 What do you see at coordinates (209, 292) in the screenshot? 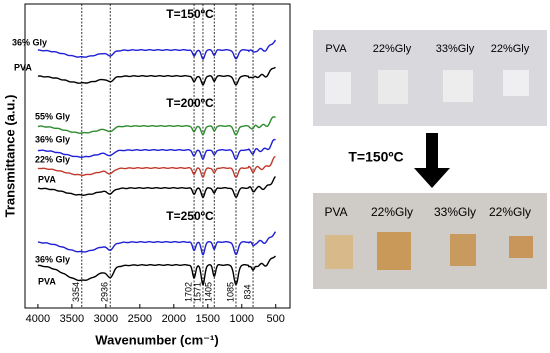
I see `peak-label: 1405` at bounding box center [209, 292].